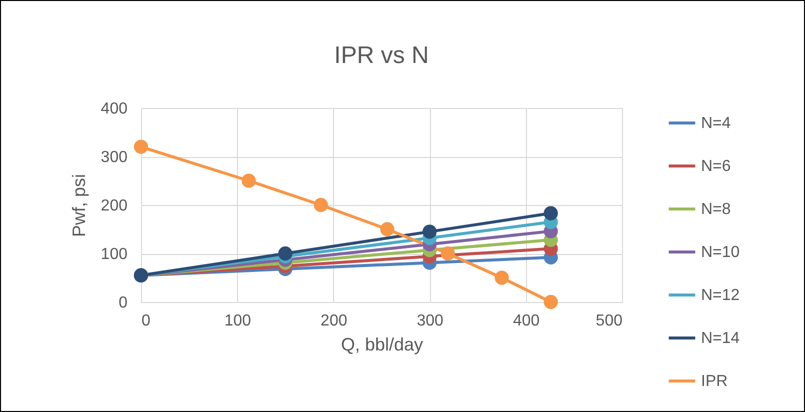 The height and width of the screenshot is (412, 805). Describe the element at coordinates (238, 321) in the screenshot. I see `x-tick-label: 100` at that location.